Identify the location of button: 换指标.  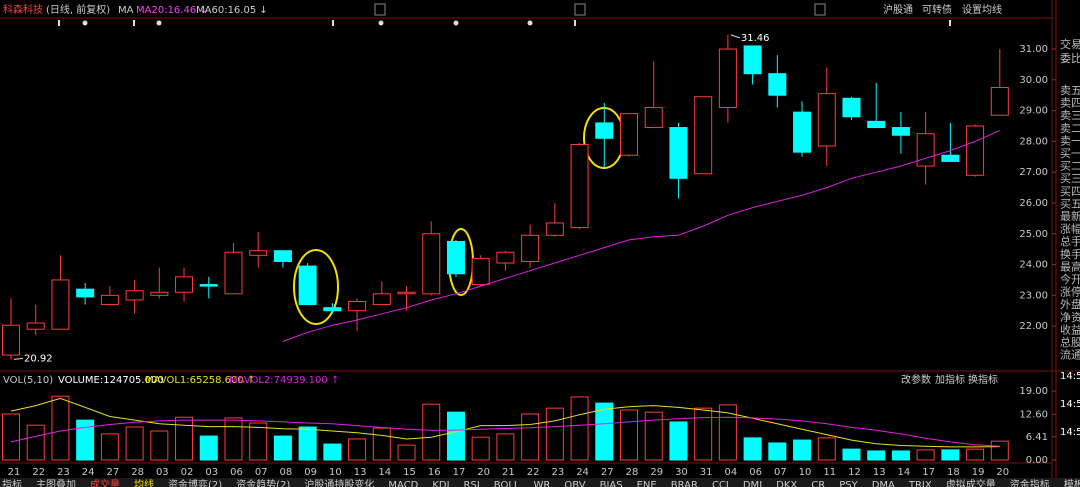
(983, 379).